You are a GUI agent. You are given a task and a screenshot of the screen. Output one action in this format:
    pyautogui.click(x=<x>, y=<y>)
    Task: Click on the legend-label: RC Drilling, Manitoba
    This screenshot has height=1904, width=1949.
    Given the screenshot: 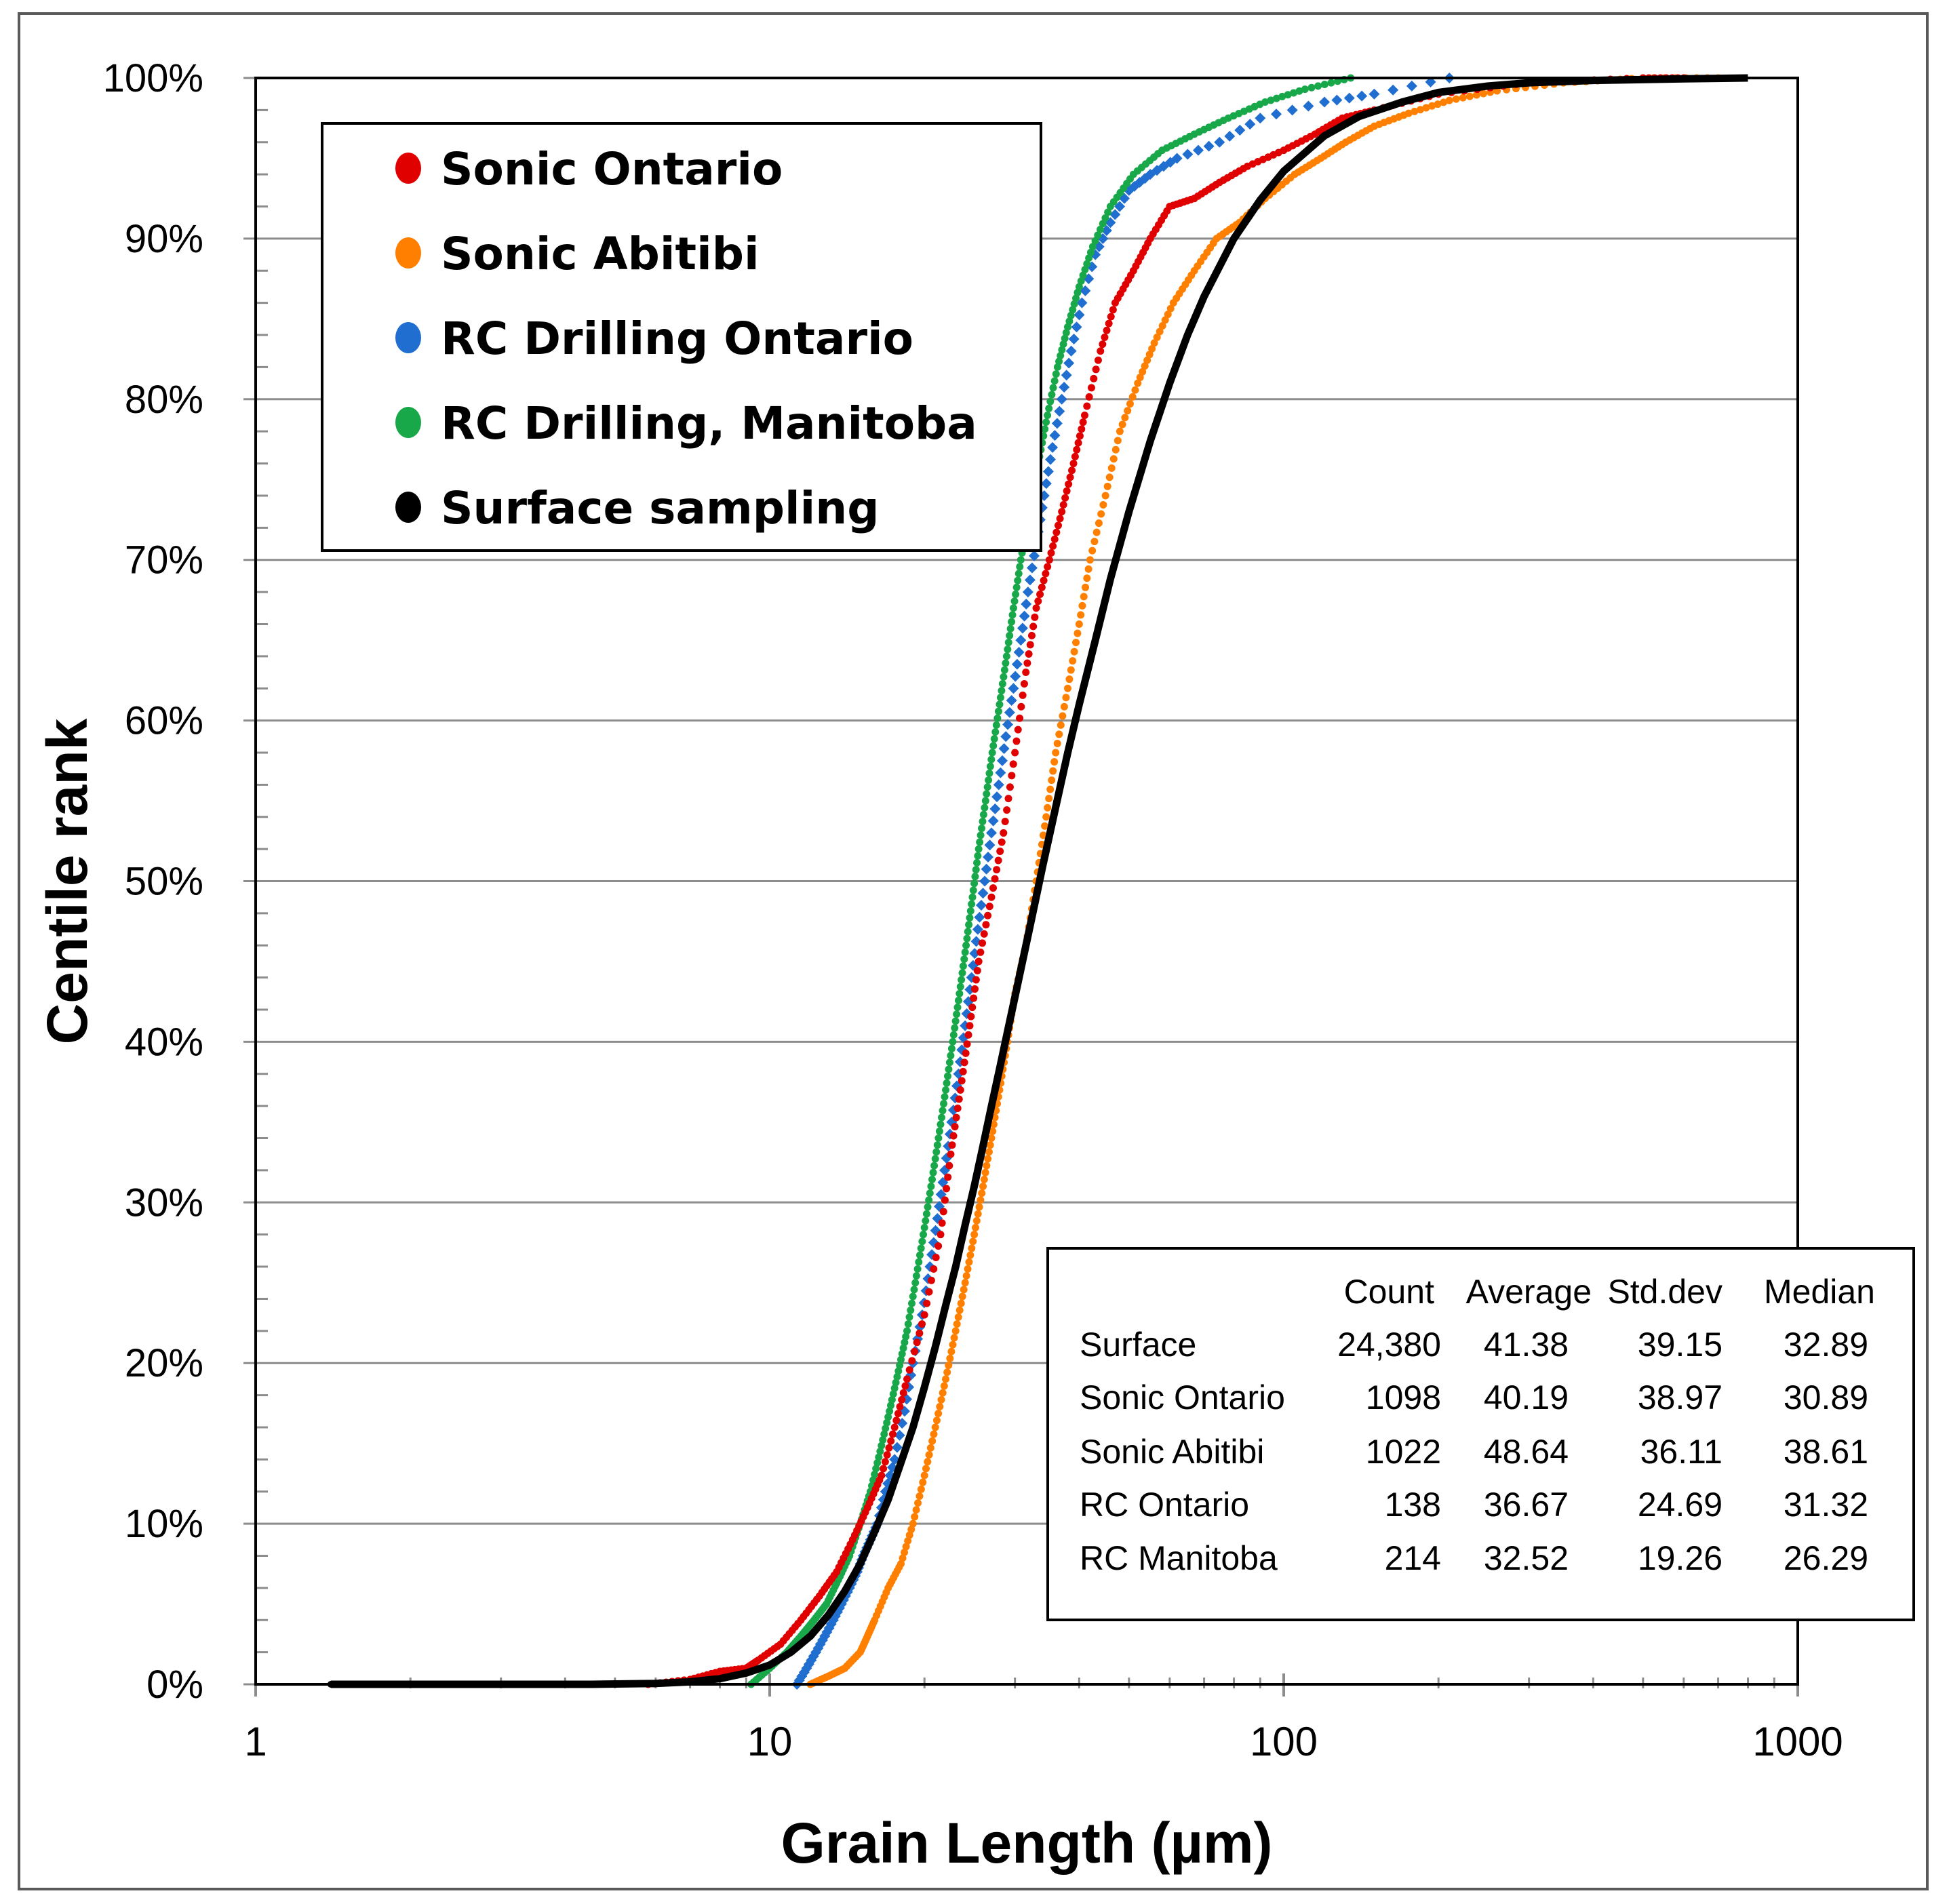 What is the action you would take?
    pyautogui.click(x=709, y=424)
    